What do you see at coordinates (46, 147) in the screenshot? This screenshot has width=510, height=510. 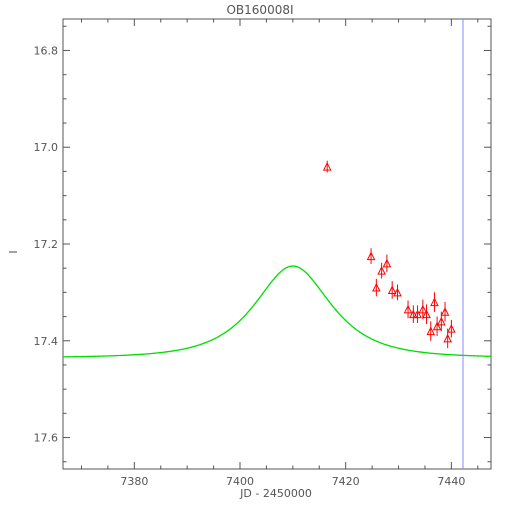 I see `y-tick-label: 17.0` at bounding box center [46, 147].